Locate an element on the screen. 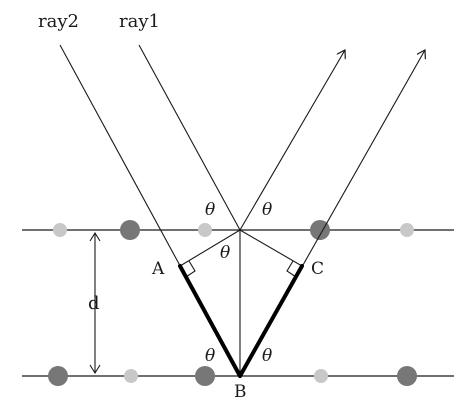 The width and height of the screenshot is (474, 412). ray2-label: ray2 is located at coordinates (58, 21).